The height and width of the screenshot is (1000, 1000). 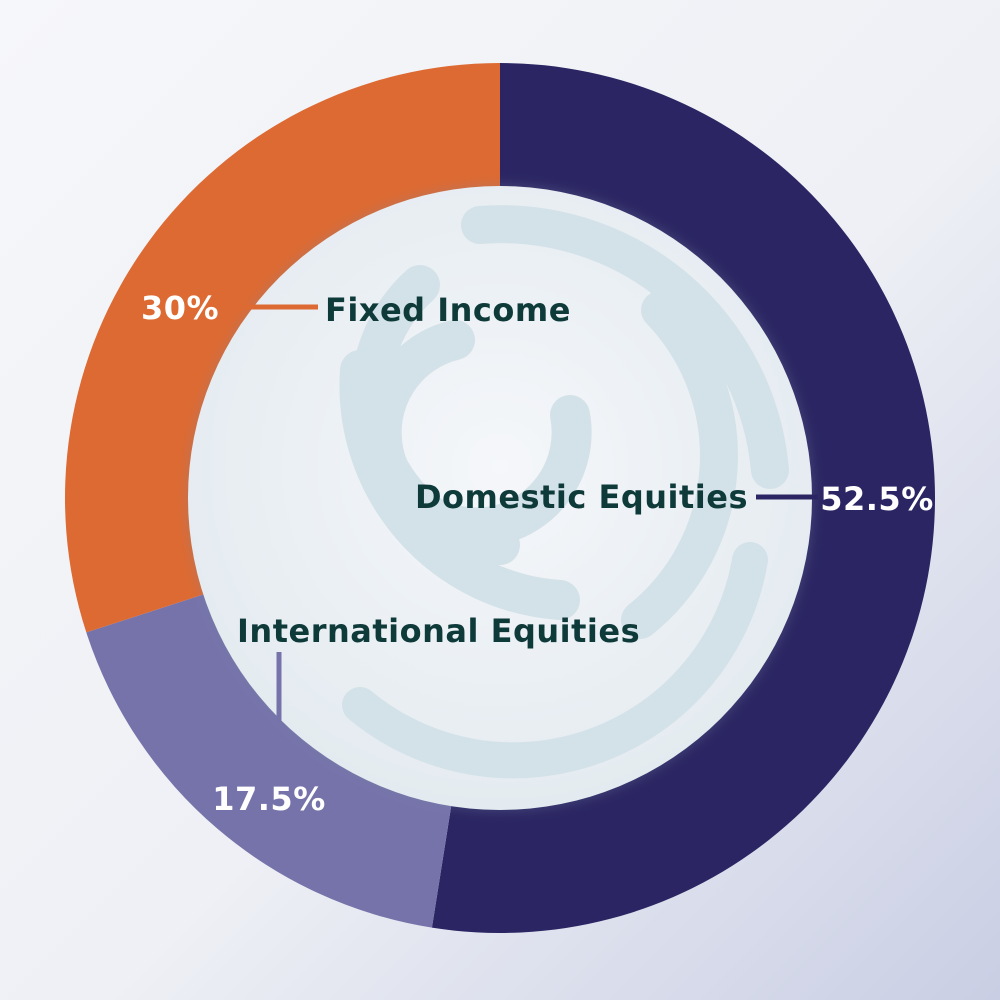 I want to click on international-equities-value-label: 17.5%, so click(x=269, y=799).